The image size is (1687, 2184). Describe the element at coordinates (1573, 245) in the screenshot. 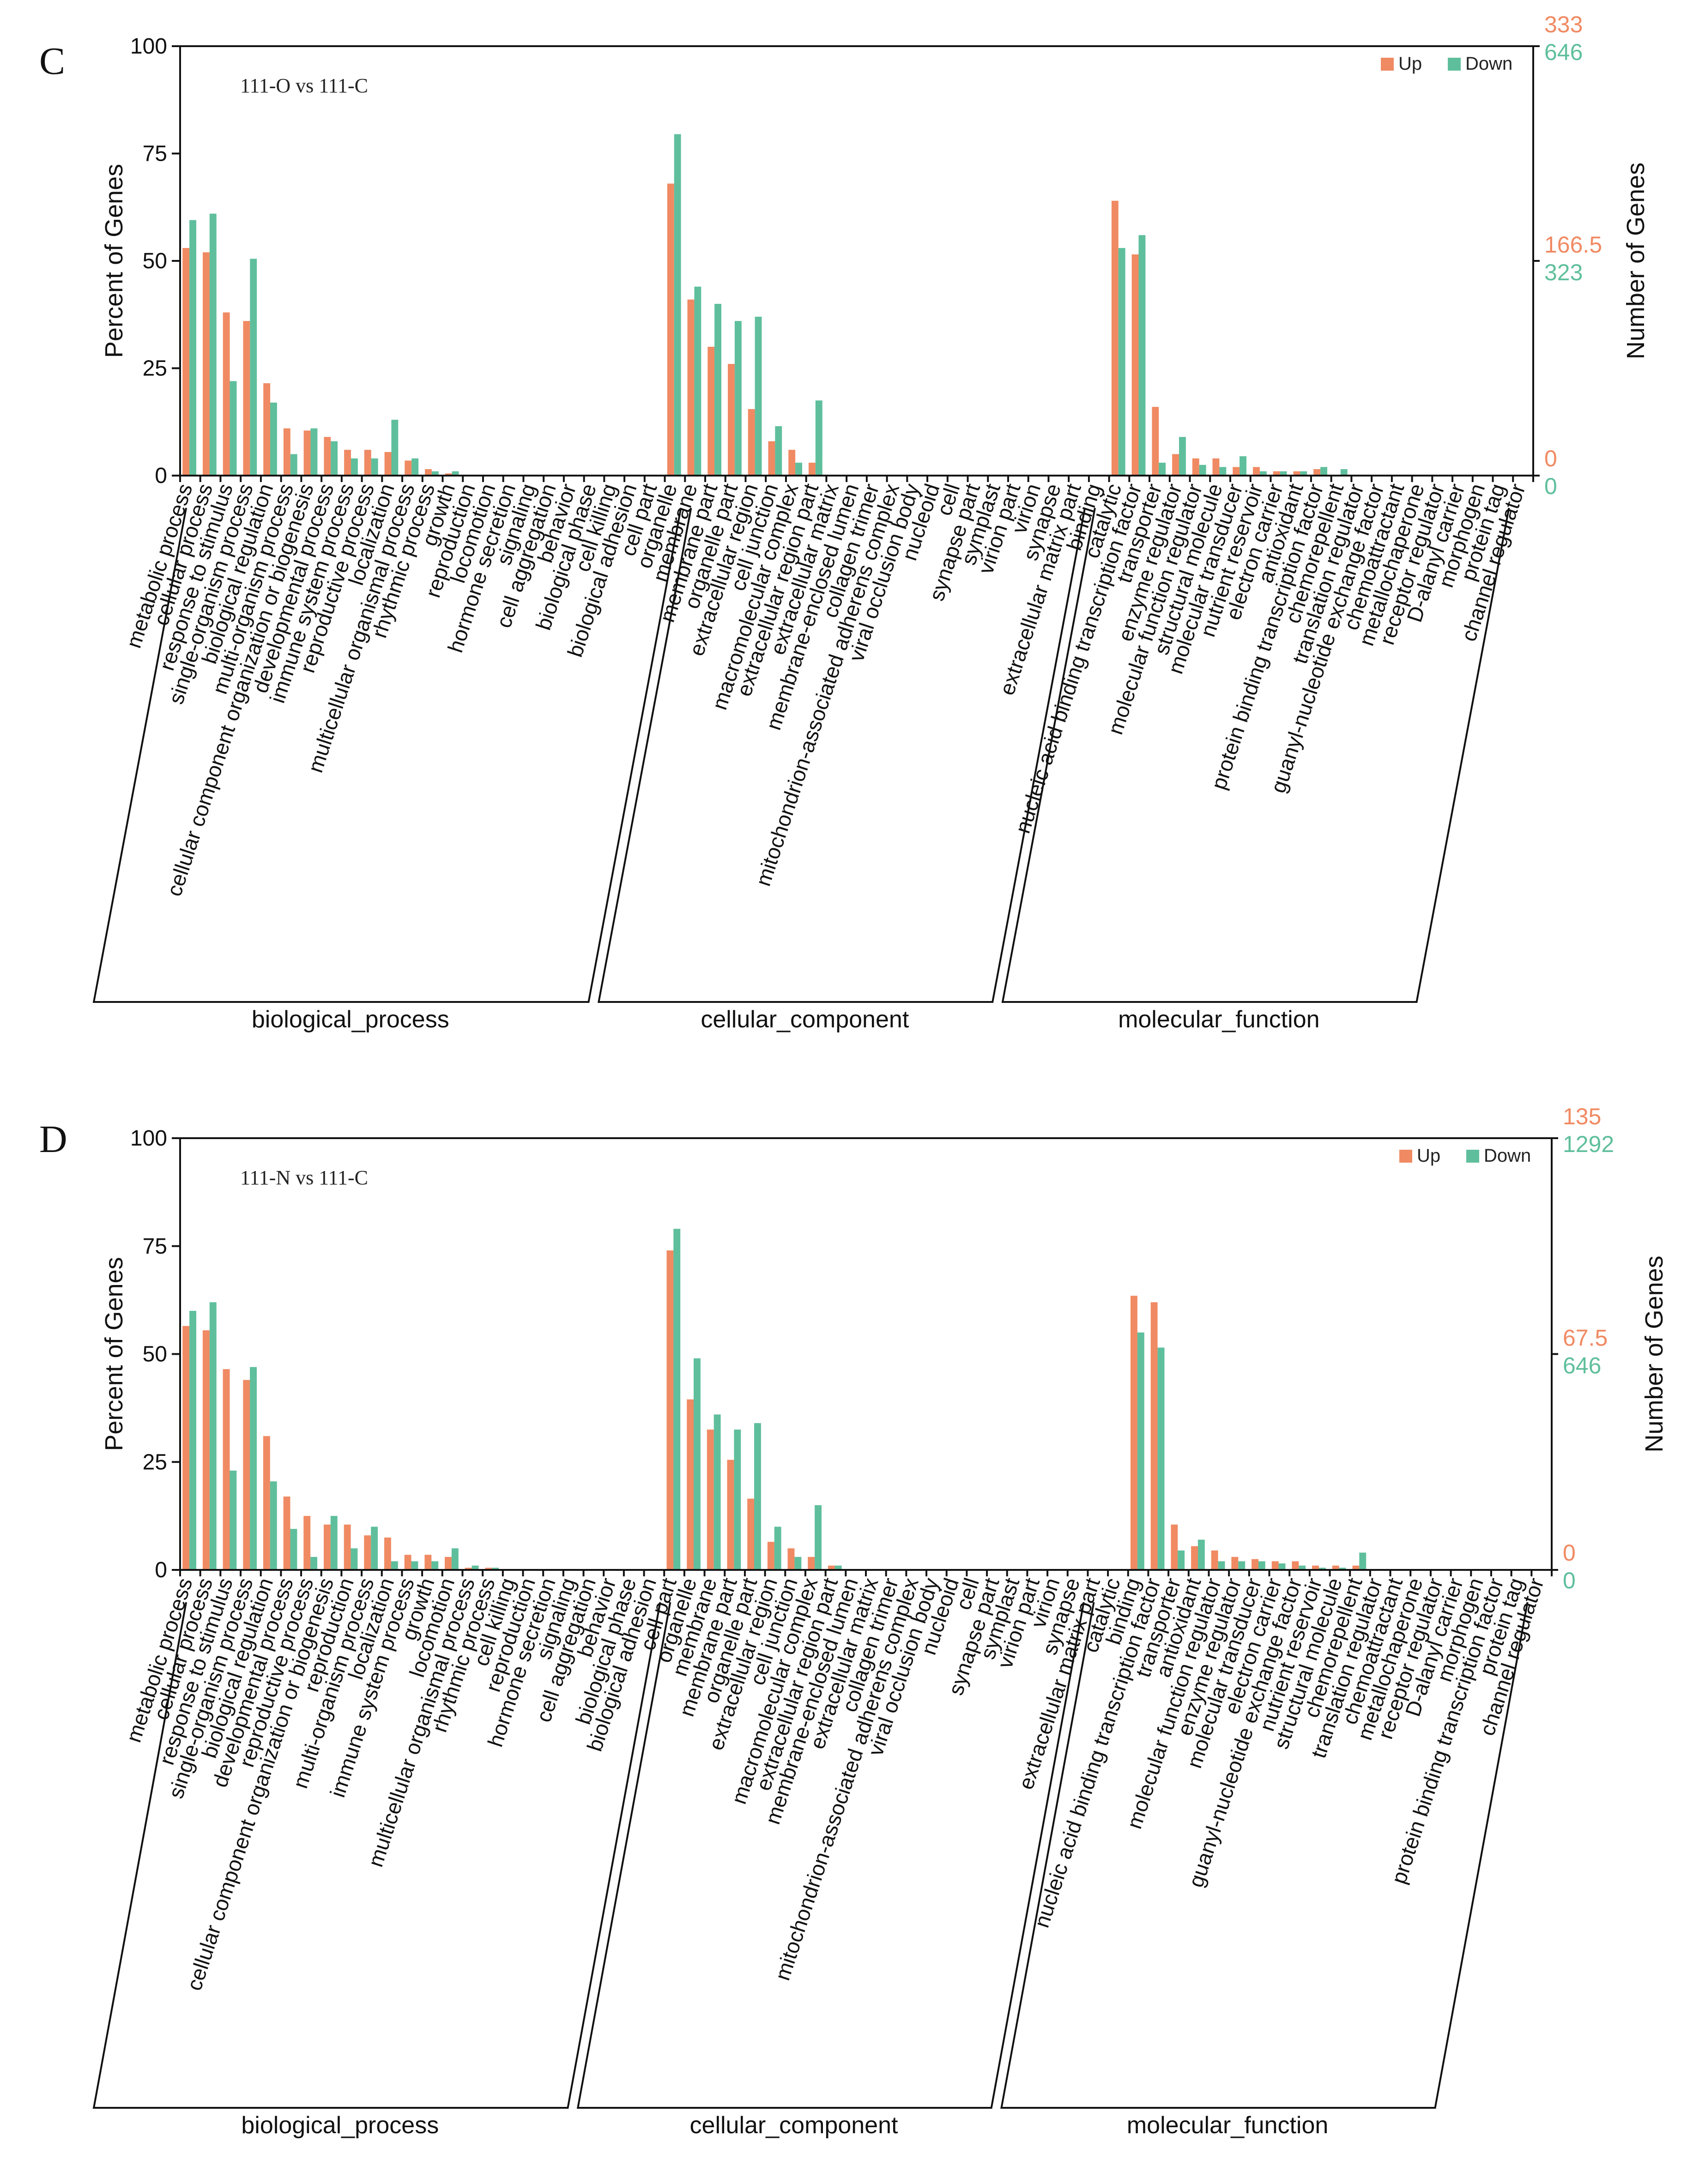

I see `right-up-tick-label: 166.5` at that location.